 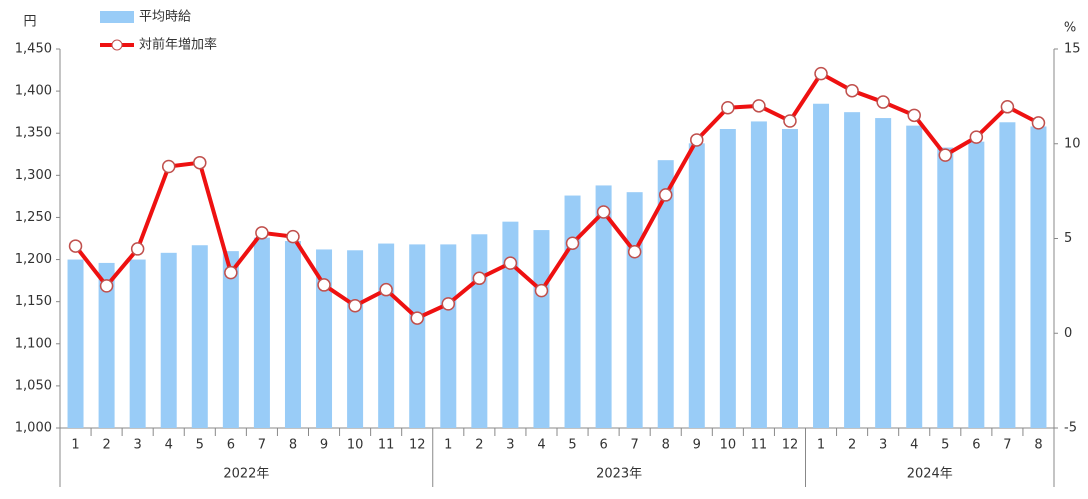 I want to click on y-tick-label: 1,150, so click(x=33, y=301).